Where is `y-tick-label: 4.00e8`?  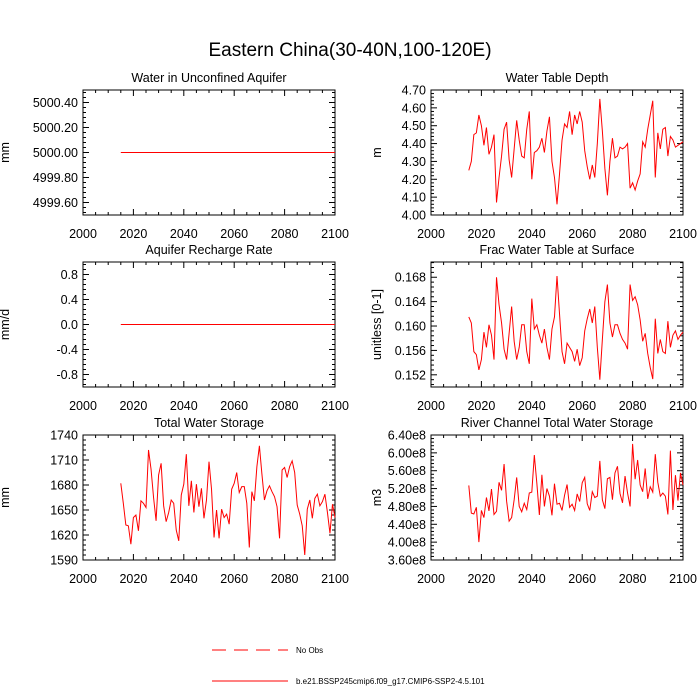 y-tick-label: 4.00e8 is located at coordinates (407, 543).